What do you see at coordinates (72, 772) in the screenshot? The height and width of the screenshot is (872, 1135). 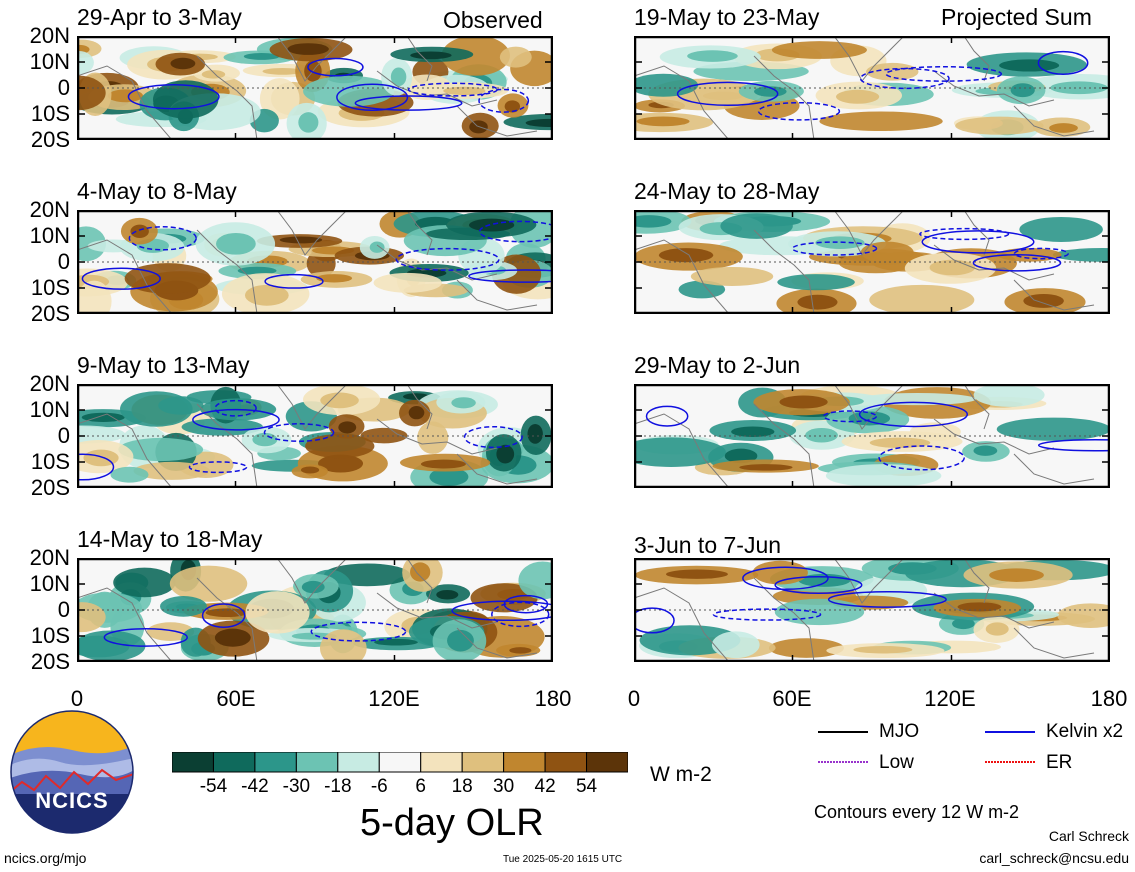 I see `ncics-logo: NCICS` at bounding box center [72, 772].